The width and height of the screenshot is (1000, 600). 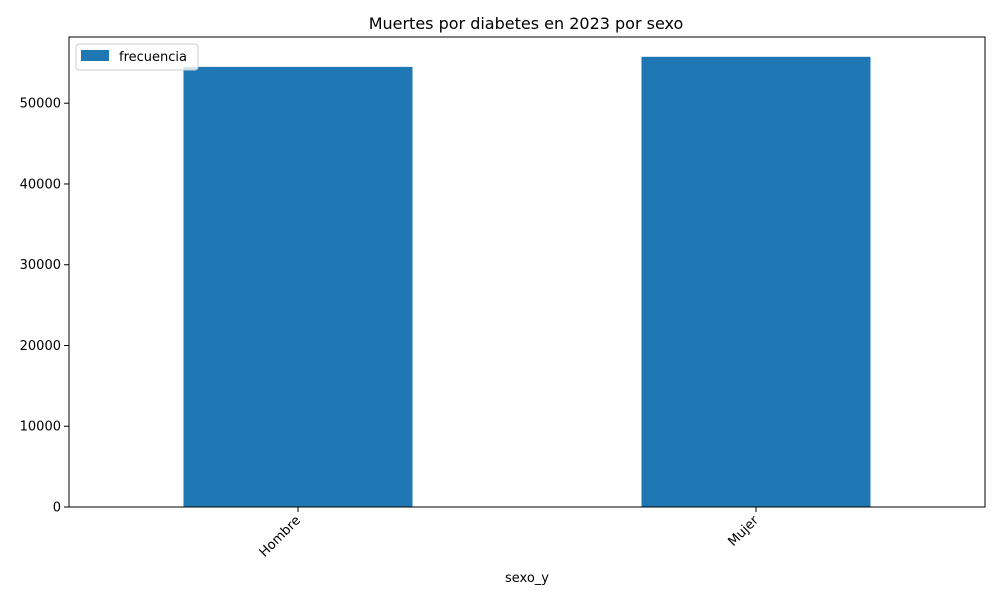 What do you see at coordinates (40, 184) in the screenshot?
I see `y-tick-label: 40000` at bounding box center [40, 184].